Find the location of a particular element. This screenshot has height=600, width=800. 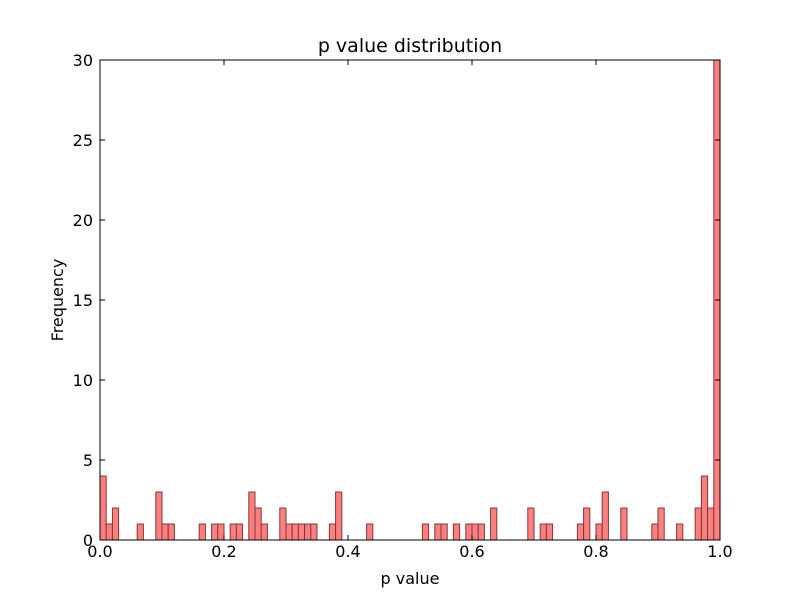

x-tick-label: 0.6 is located at coordinates (471, 551).